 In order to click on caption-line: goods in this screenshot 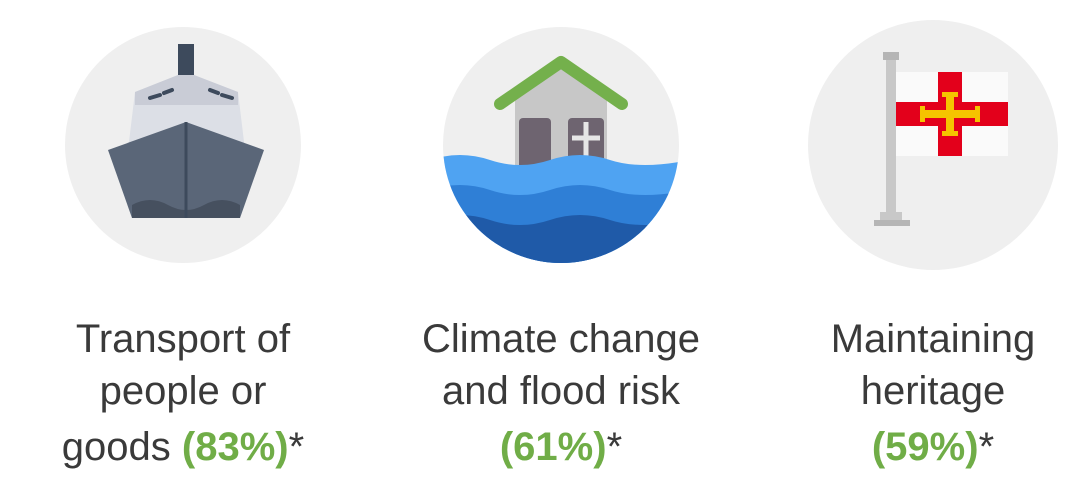, I will do `click(116, 447)`.